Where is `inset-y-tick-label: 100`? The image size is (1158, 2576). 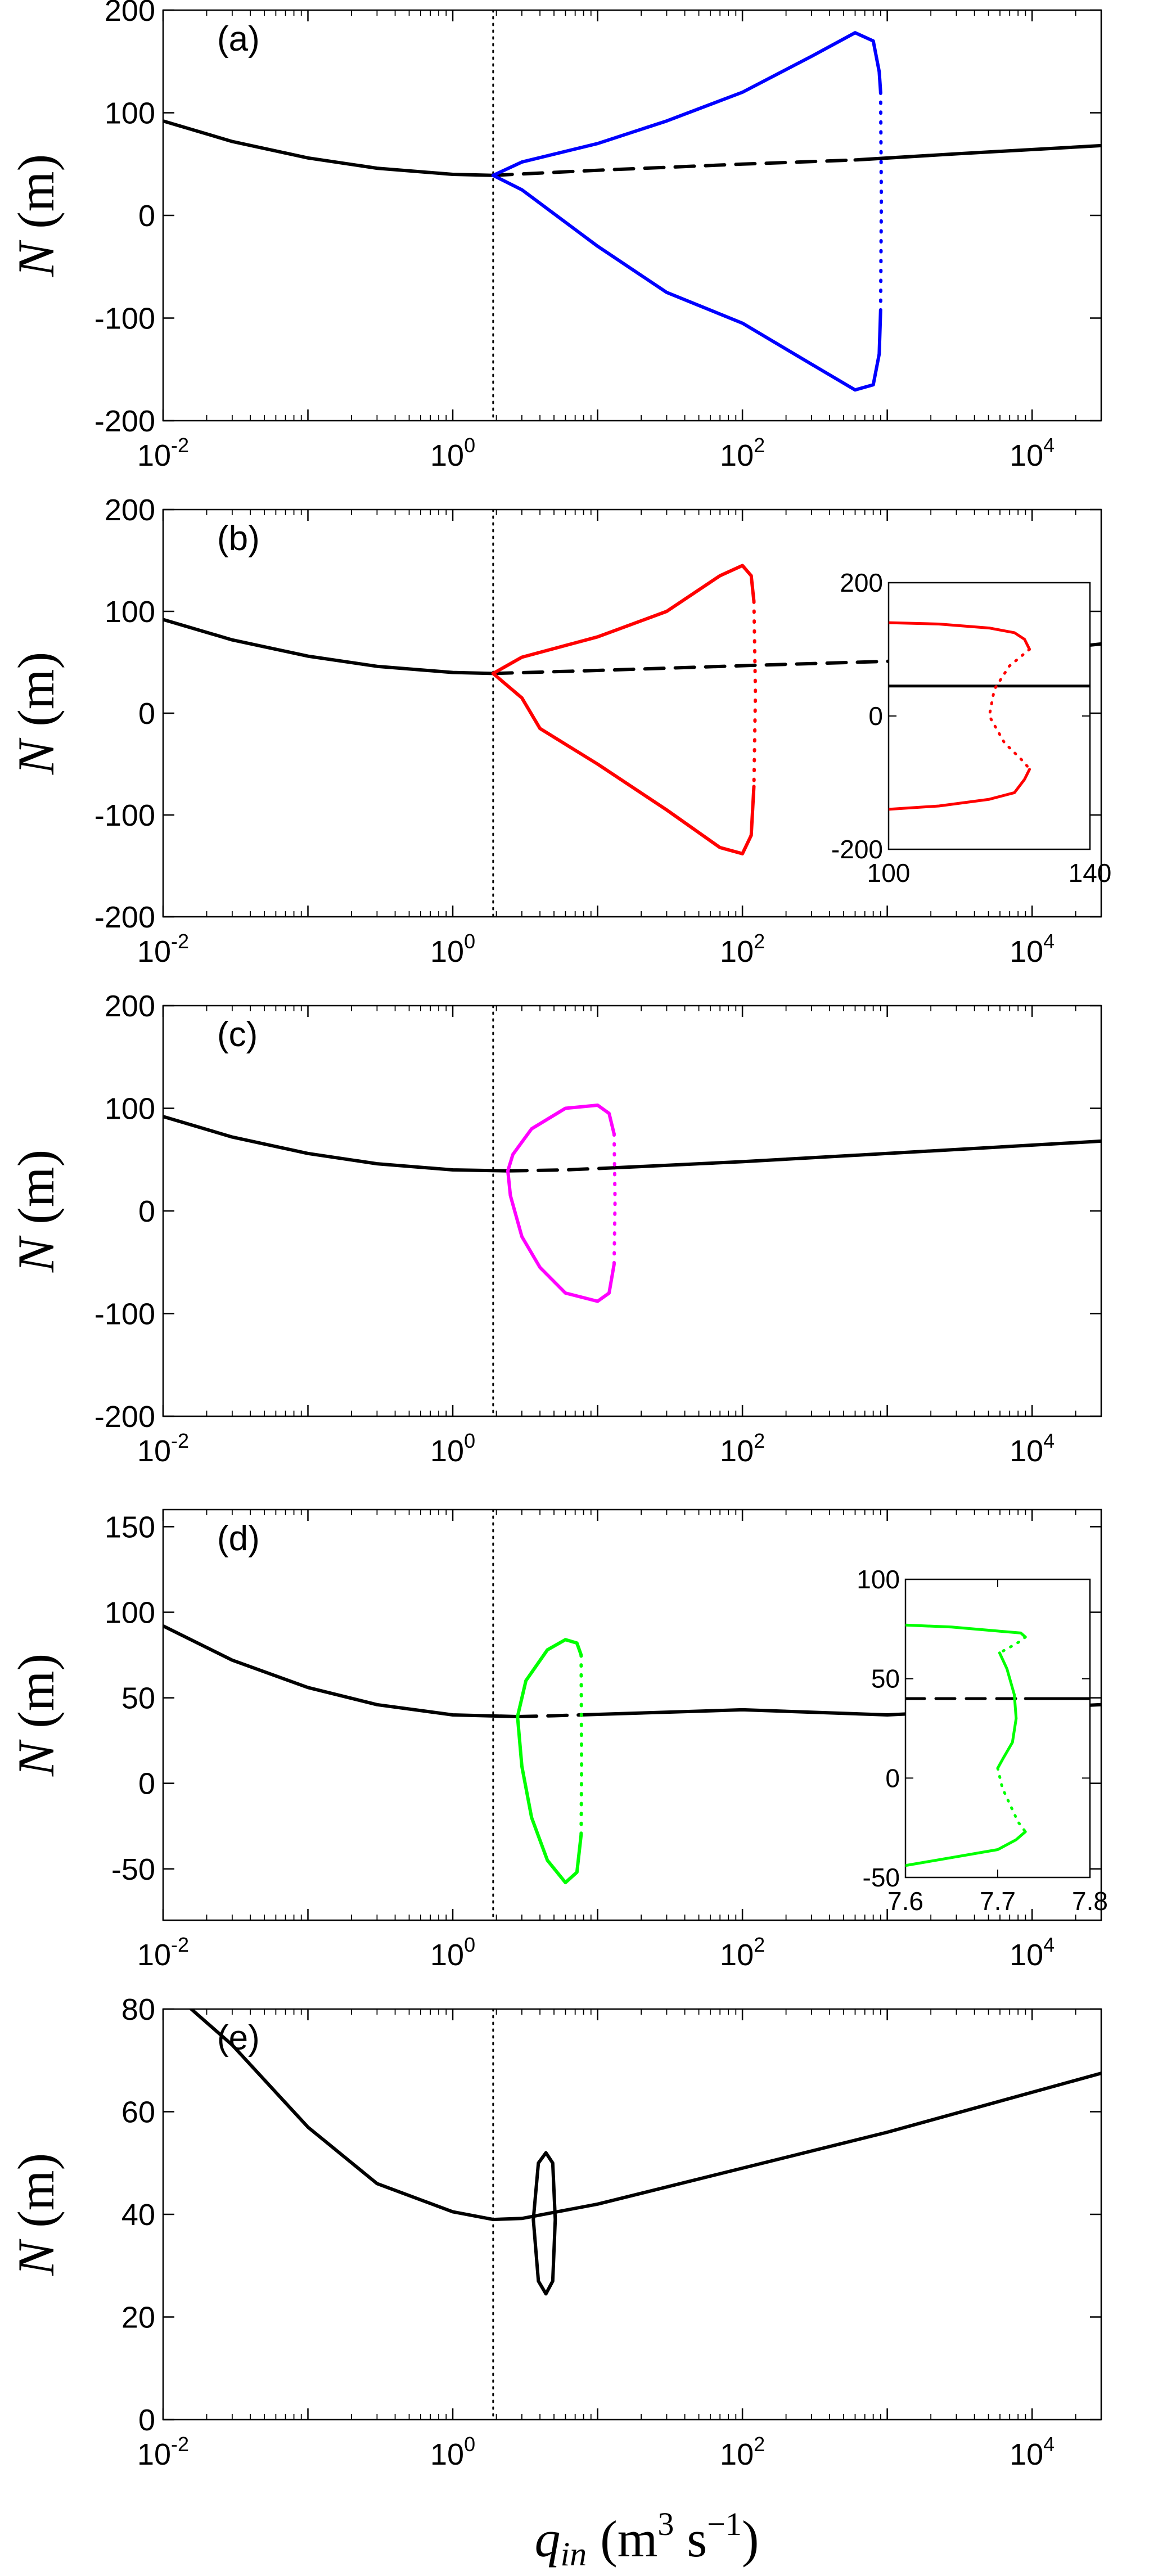
inset-y-tick-label: 100 is located at coordinates (878, 1580).